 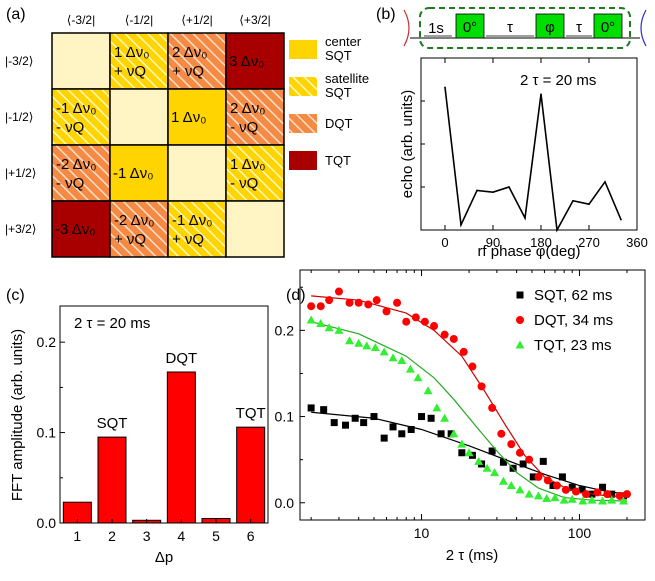 I want to click on x-tick-label: 0, so click(x=444, y=242).